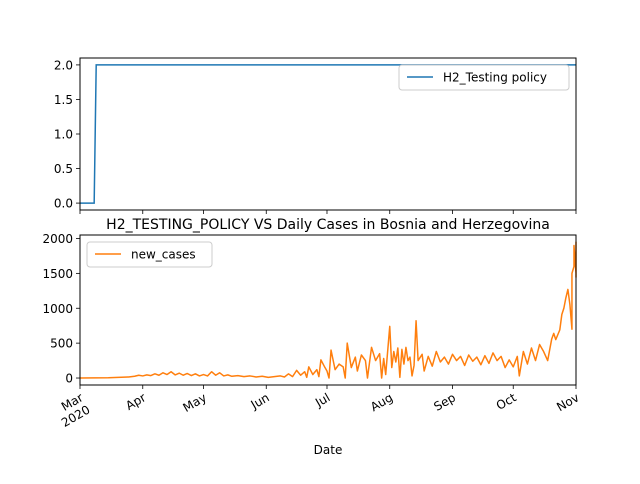 This screenshot has height=484, width=640. What do you see at coordinates (163, 255) in the screenshot?
I see `bottom-legend-label: new_cases` at bounding box center [163, 255].